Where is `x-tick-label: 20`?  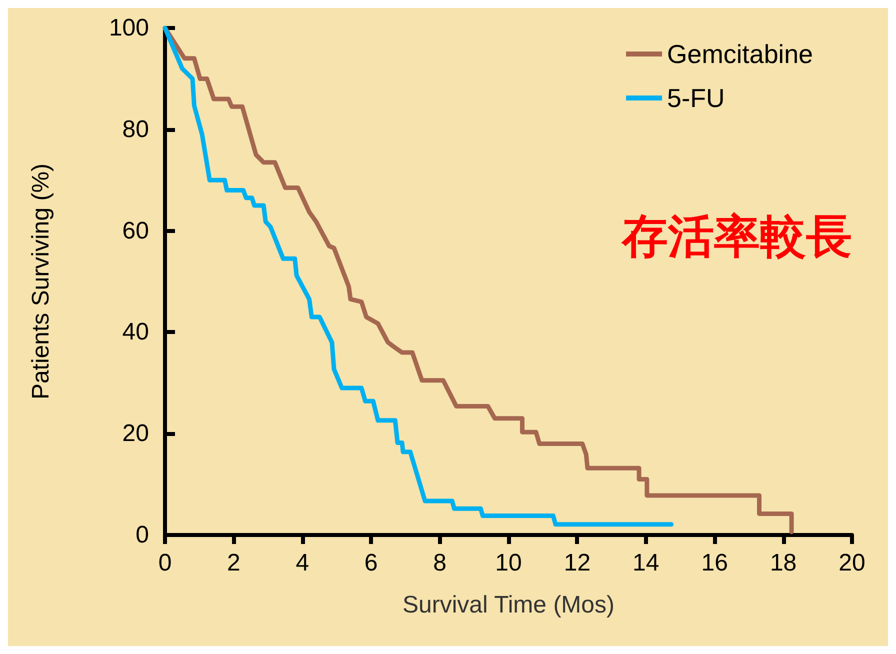
x-tick-label: 20 is located at coordinates (852, 563).